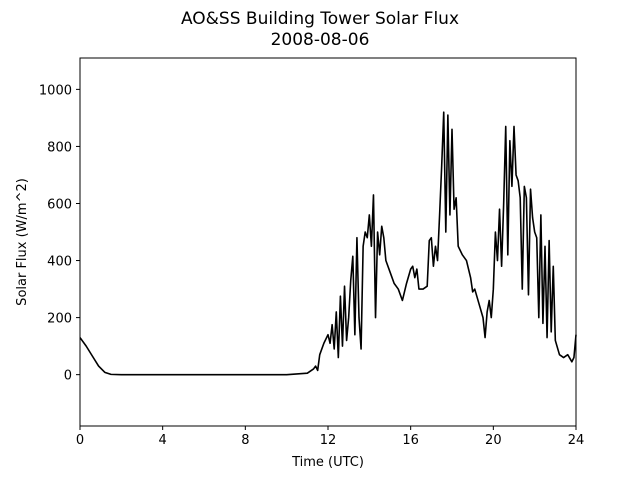 This screenshot has height=480, width=640. What do you see at coordinates (59, 147) in the screenshot?
I see `y-tick-label: 800` at bounding box center [59, 147].